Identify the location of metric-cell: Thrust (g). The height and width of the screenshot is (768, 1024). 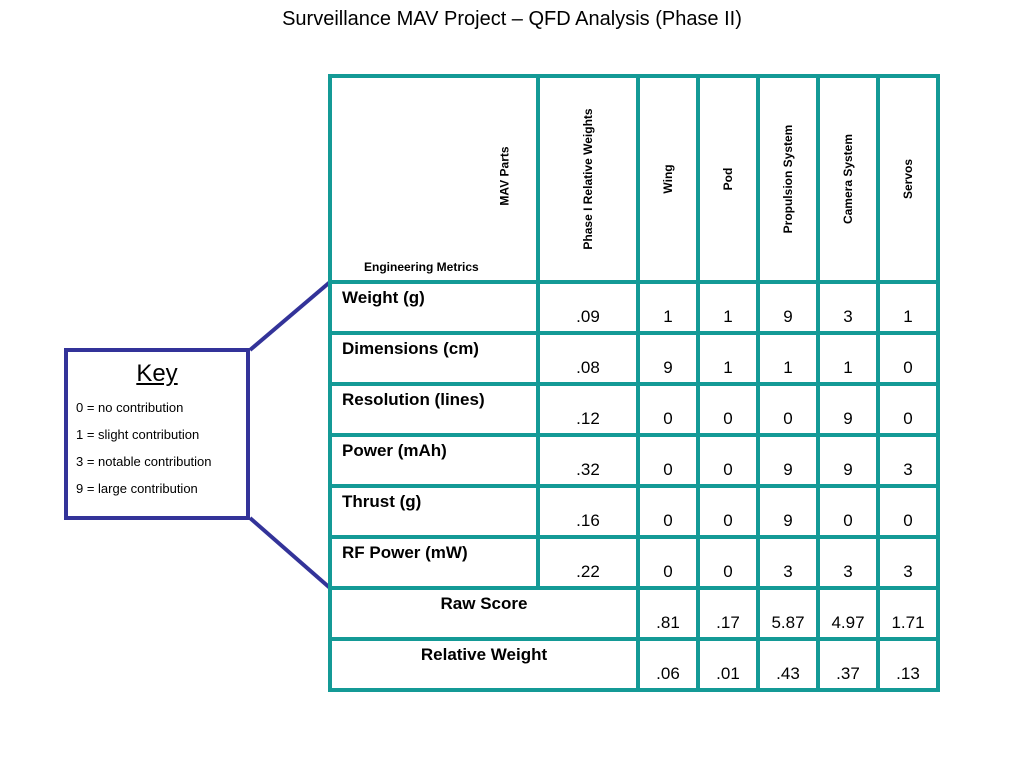
(434, 511).